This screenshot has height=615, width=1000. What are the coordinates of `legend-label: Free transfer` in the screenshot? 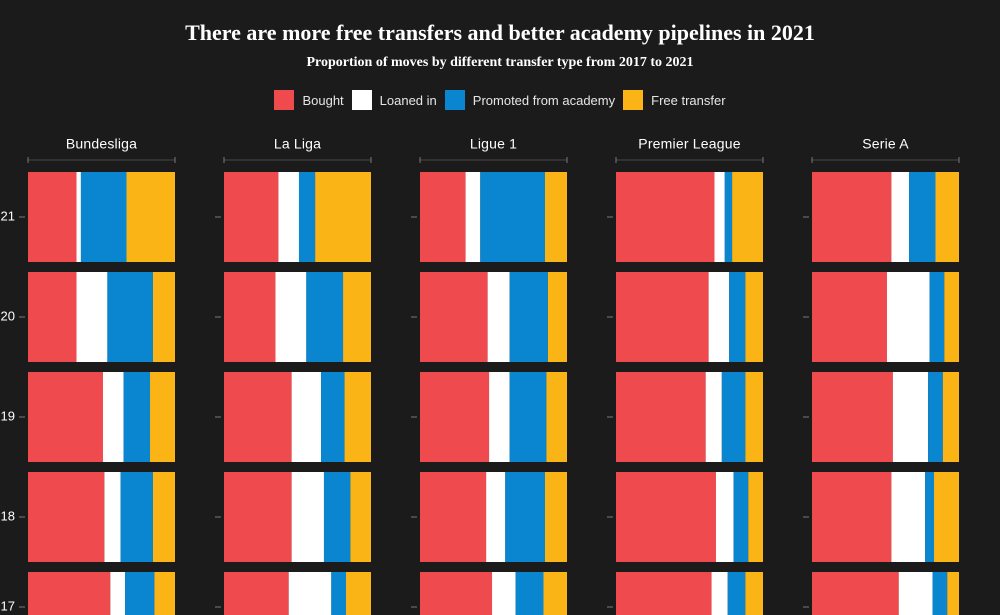 It's located at (688, 100).